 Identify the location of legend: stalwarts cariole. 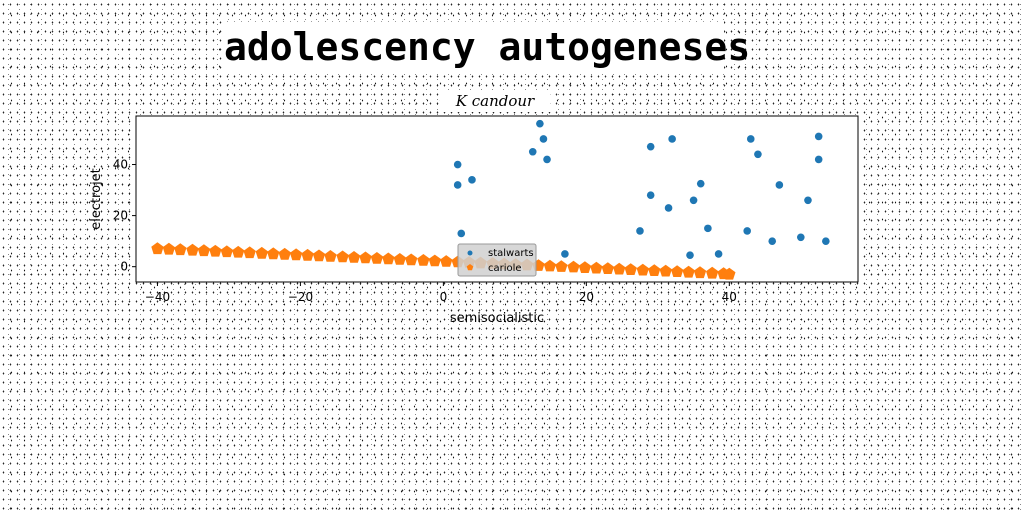
(497, 260).